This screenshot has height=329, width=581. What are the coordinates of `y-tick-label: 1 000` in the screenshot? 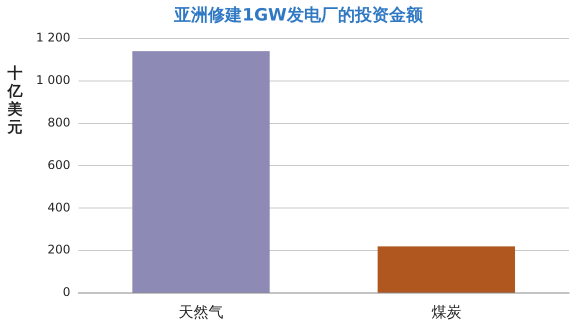 It's located at (53, 79).